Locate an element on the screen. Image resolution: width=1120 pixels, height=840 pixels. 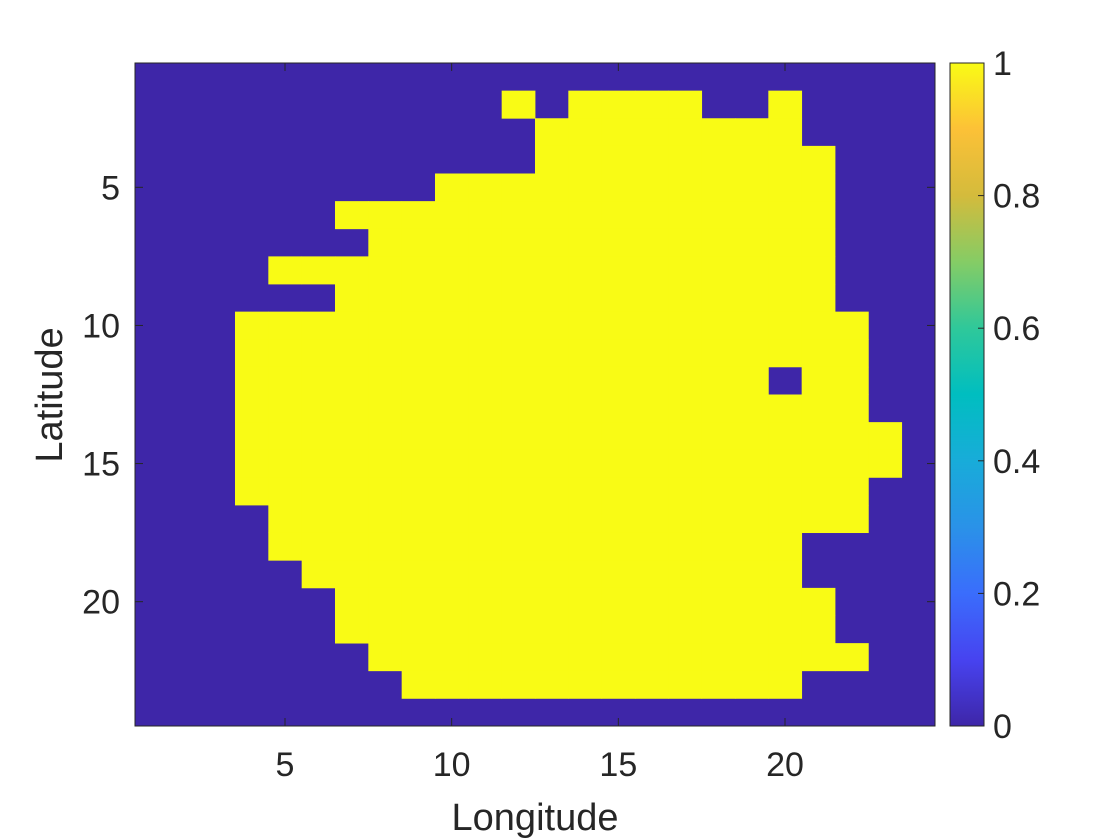
y-tick-label: 5 is located at coordinates (110, 188).